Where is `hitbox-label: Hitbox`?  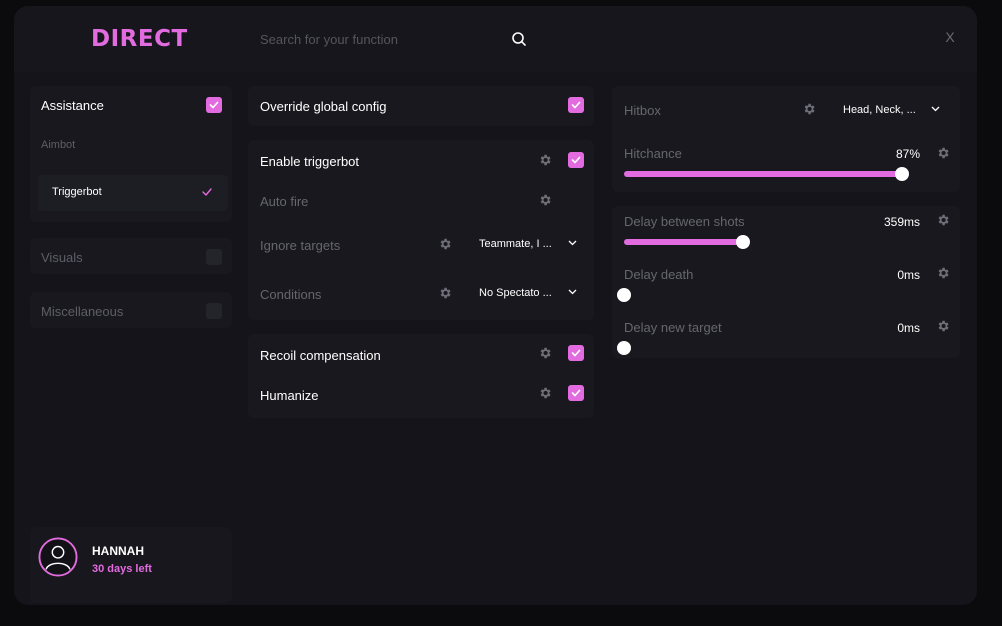
hitbox-label: Hitbox is located at coordinates (642, 110).